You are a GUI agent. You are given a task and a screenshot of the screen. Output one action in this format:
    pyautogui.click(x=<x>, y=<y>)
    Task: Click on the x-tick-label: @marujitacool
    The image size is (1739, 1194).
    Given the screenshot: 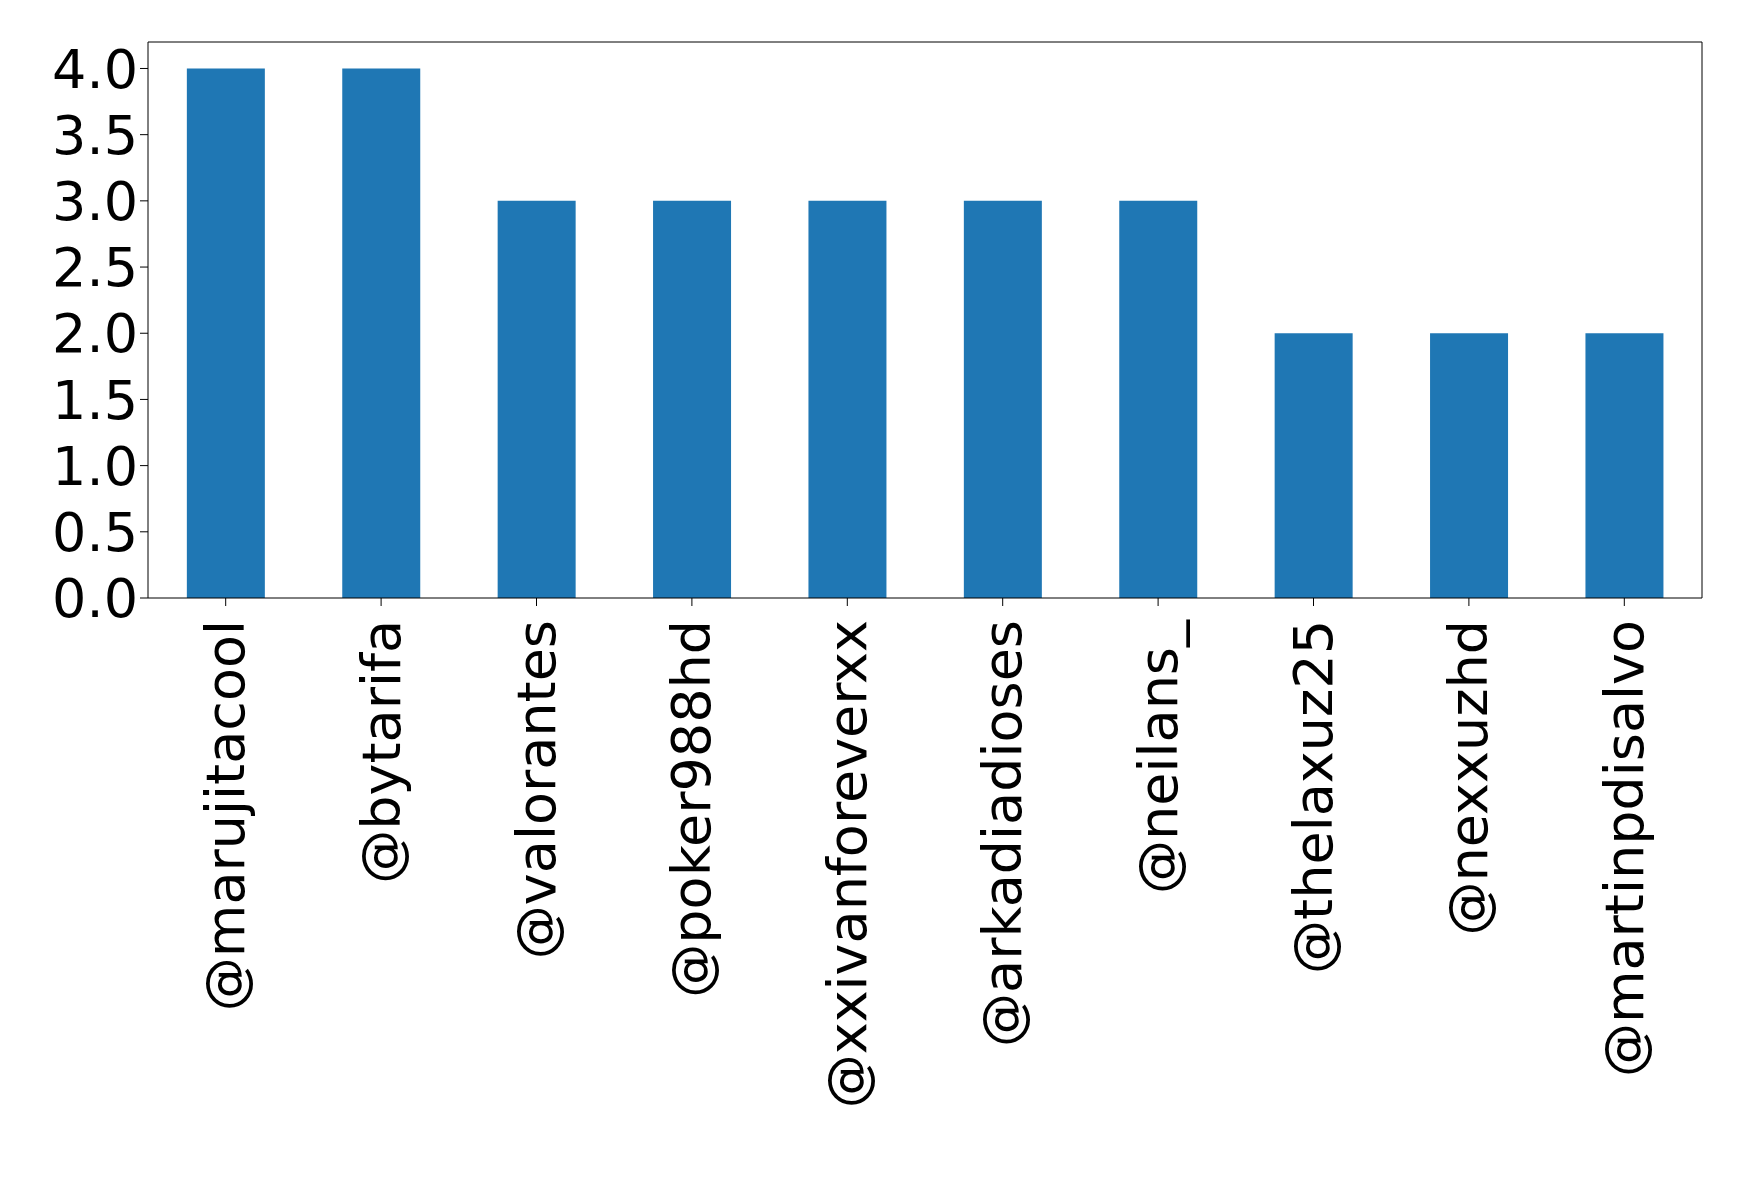 What is the action you would take?
    pyautogui.click(x=226, y=816)
    